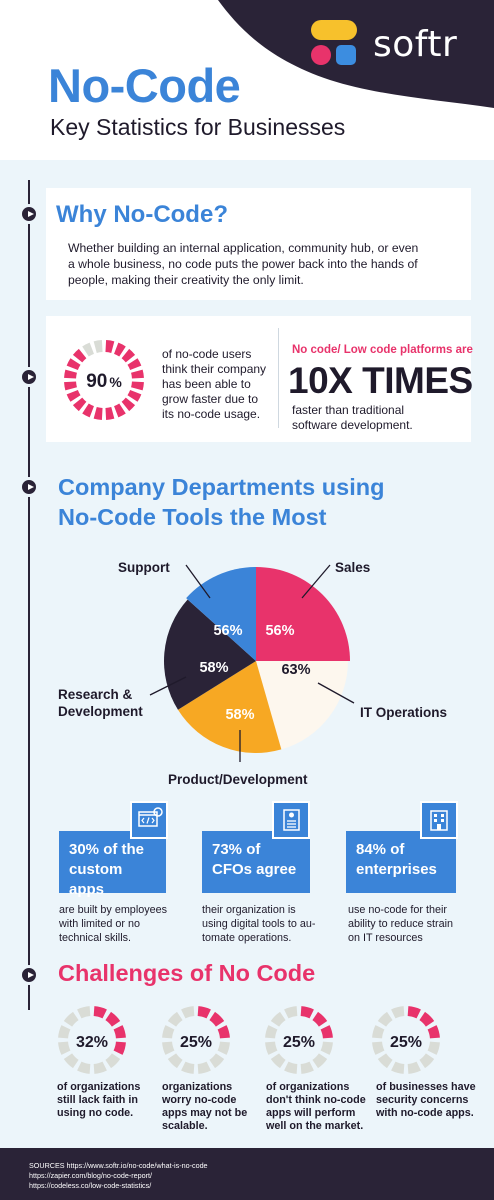 The image size is (494, 1200). I want to click on softr-logo-mark-icon, so click(335, 44).